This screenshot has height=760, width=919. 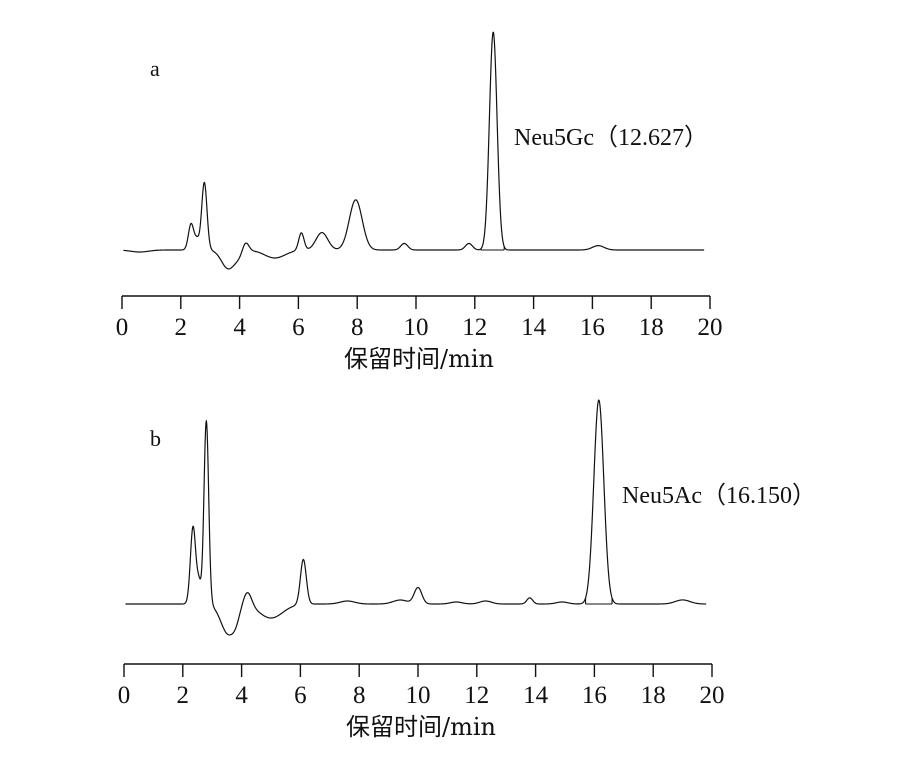 What do you see at coordinates (719, 496) in the screenshot?
I see `panel-b-peak-annotation: Neu5Ac（16.150）` at bounding box center [719, 496].